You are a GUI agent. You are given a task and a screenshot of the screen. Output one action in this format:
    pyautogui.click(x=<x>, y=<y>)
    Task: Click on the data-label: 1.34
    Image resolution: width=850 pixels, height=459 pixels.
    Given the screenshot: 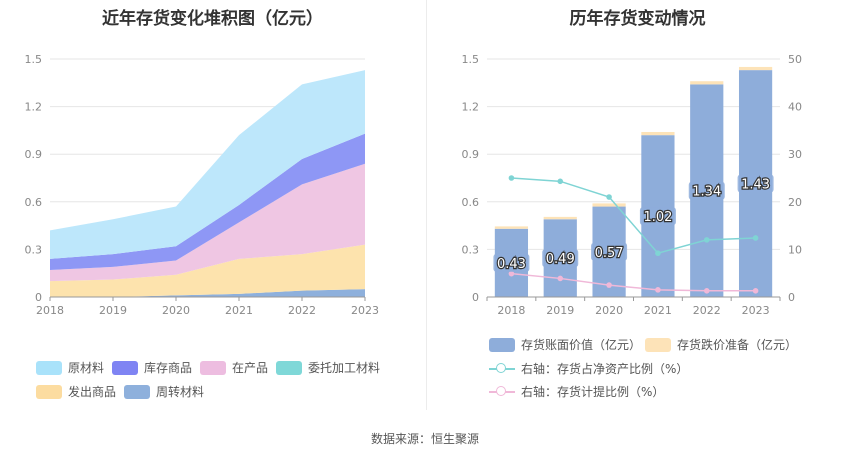 What is the action you would take?
    pyautogui.click(x=706, y=192)
    